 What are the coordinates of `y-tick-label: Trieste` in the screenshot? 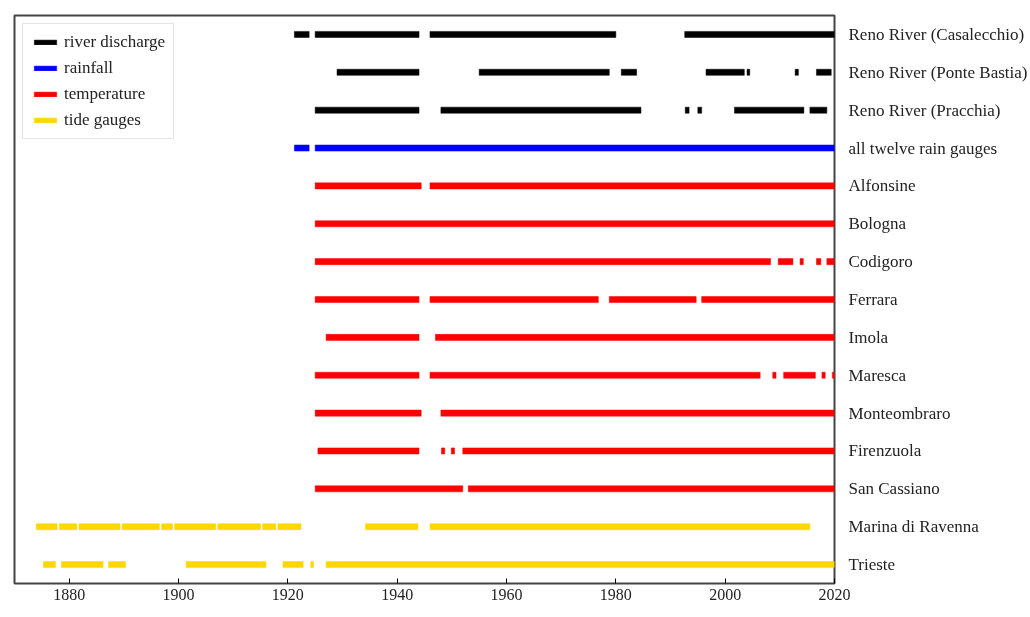 It's located at (872, 565).